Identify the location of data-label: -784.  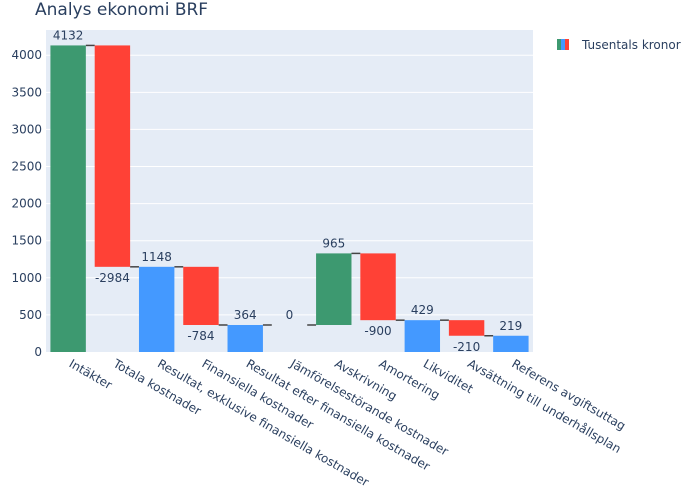
(200, 336).